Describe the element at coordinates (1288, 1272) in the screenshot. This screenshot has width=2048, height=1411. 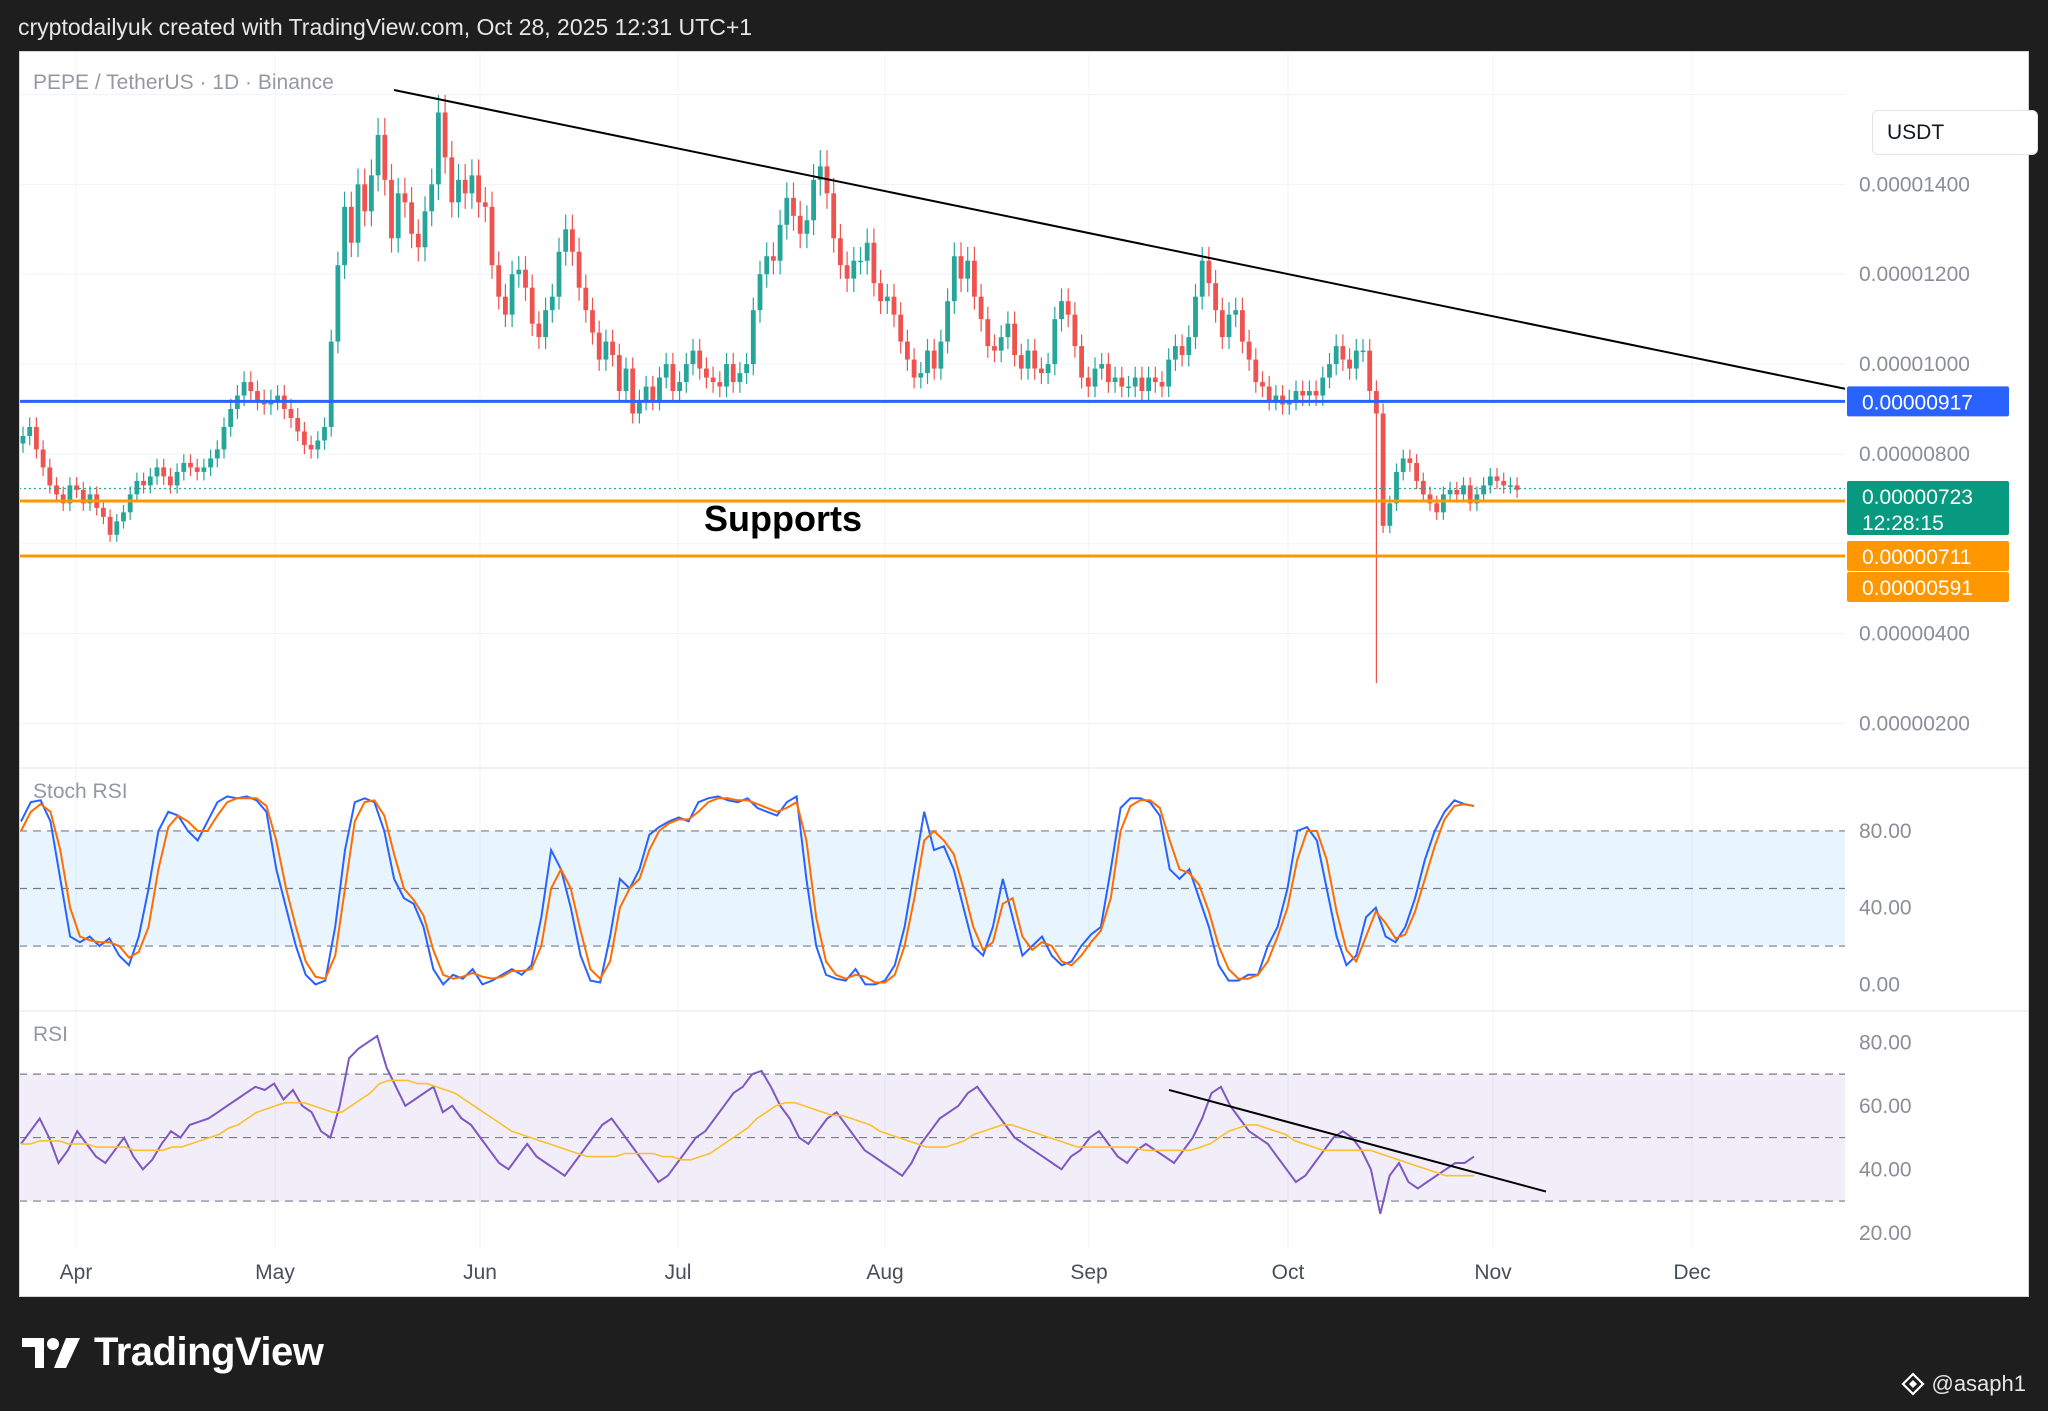
I see `x-tick-label: Oct` at that location.